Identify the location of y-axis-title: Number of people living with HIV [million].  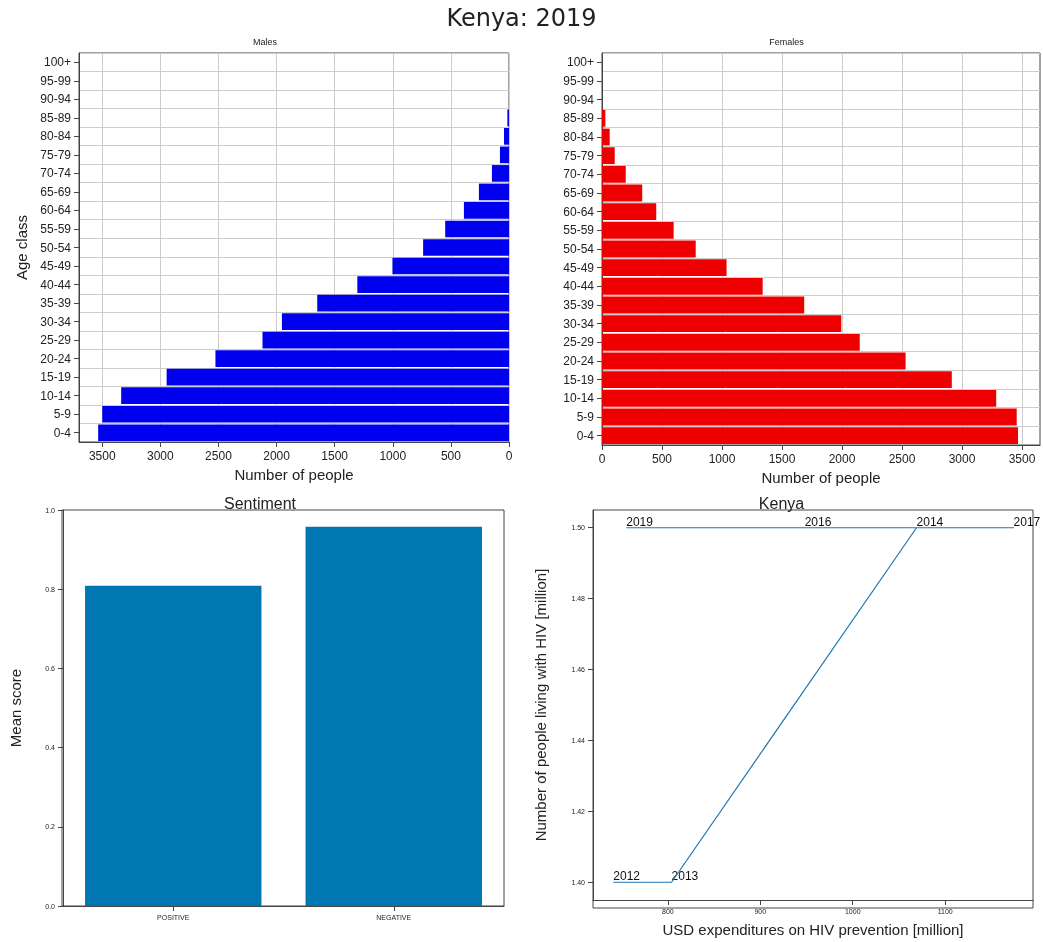
(540, 705).